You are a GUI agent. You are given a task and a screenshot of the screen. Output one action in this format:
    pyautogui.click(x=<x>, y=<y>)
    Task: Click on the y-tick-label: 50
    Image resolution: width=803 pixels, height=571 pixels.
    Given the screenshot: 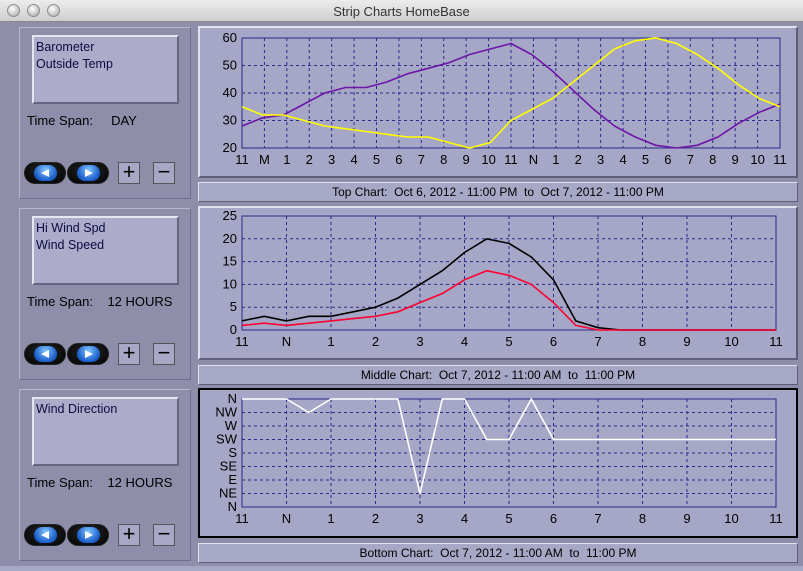 What is the action you would take?
    pyautogui.click(x=230, y=65)
    